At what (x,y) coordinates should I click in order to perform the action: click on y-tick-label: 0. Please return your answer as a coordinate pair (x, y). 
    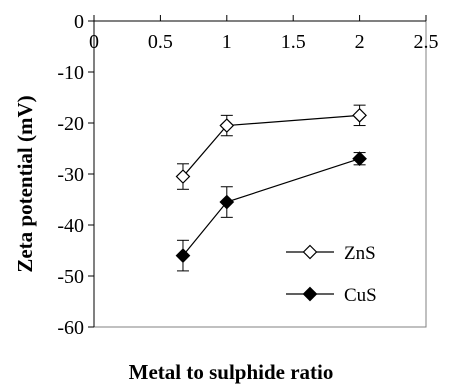
    Looking at the image, I should click on (79, 22).